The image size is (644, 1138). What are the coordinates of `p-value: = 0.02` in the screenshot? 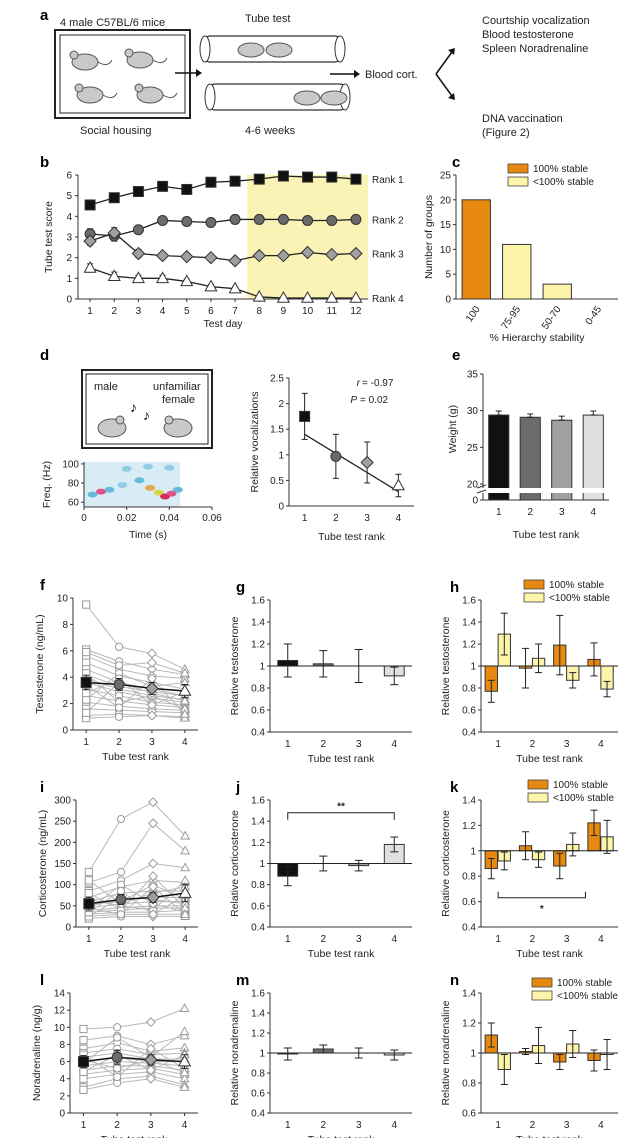 It's located at (374, 400).